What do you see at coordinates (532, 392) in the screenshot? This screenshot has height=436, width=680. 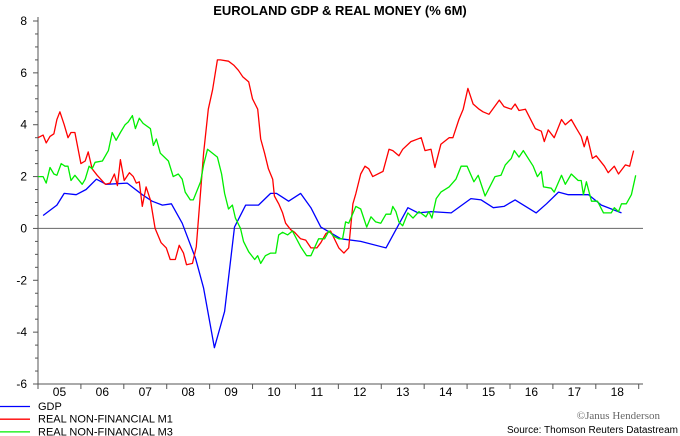 I see `x-tick-label: 16` at bounding box center [532, 392].